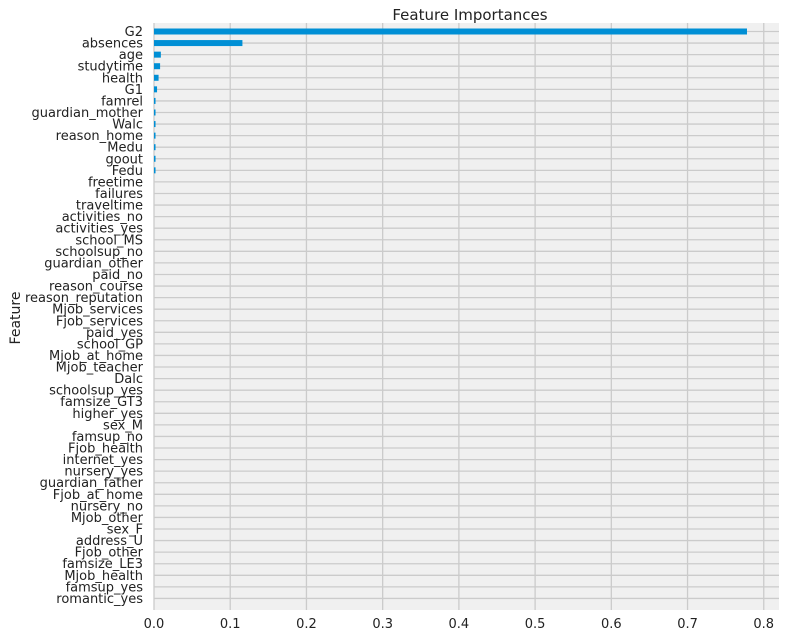 Image resolution: width=786 pixels, height=637 pixels. I want to click on x-tick-label: 0.1, so click(230, 624).